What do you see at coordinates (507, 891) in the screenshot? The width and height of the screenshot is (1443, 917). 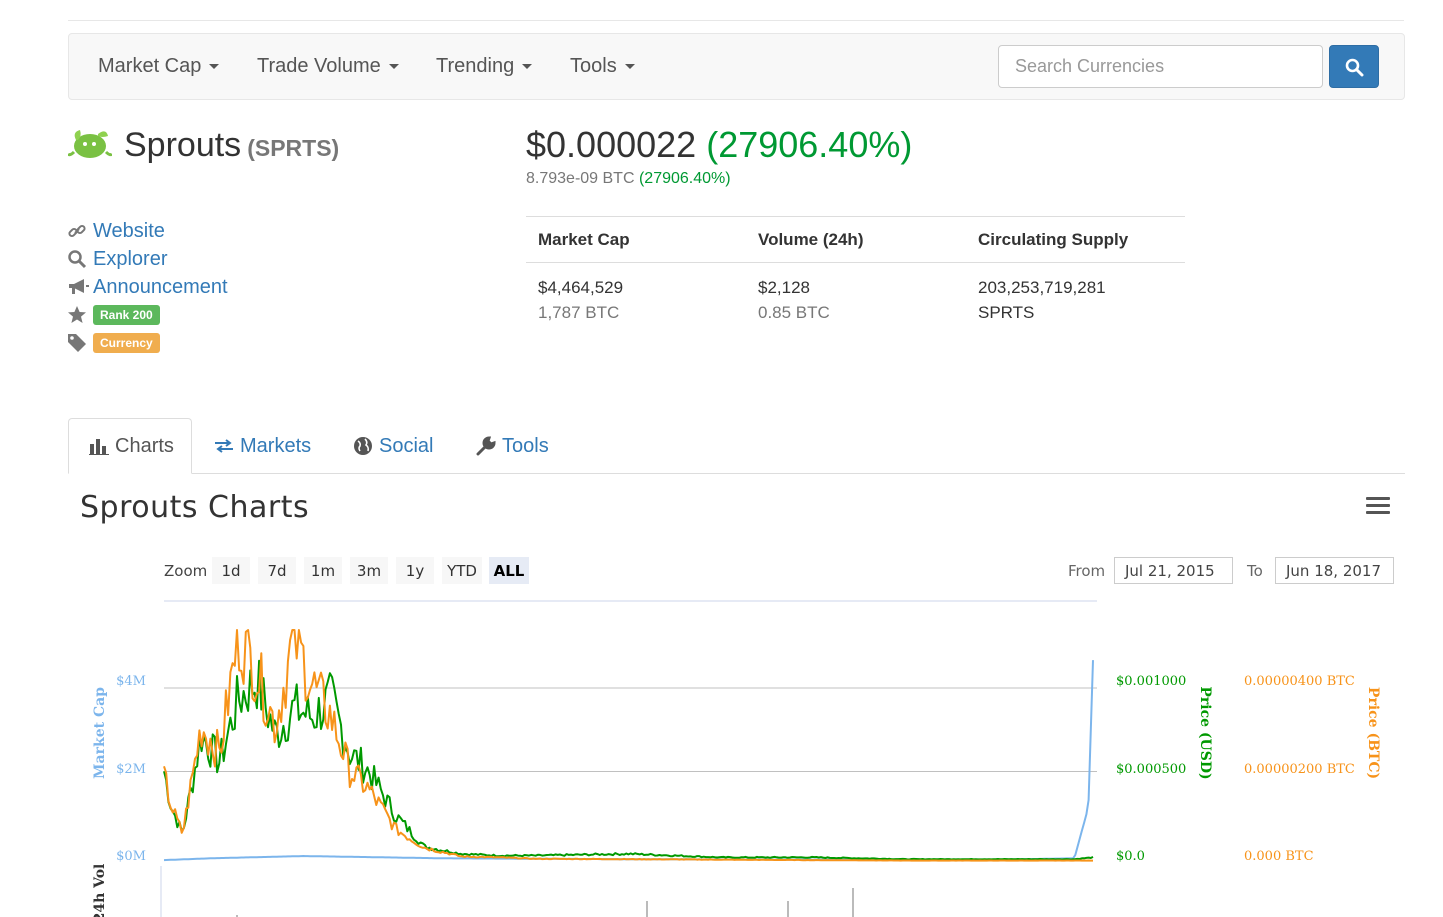 I see `volume-pane` at bounding box center [507, 891].